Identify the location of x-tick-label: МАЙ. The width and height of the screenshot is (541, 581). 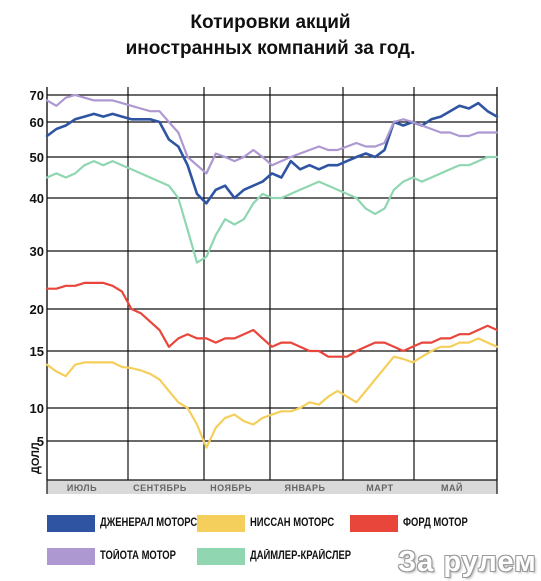
(452, 487).